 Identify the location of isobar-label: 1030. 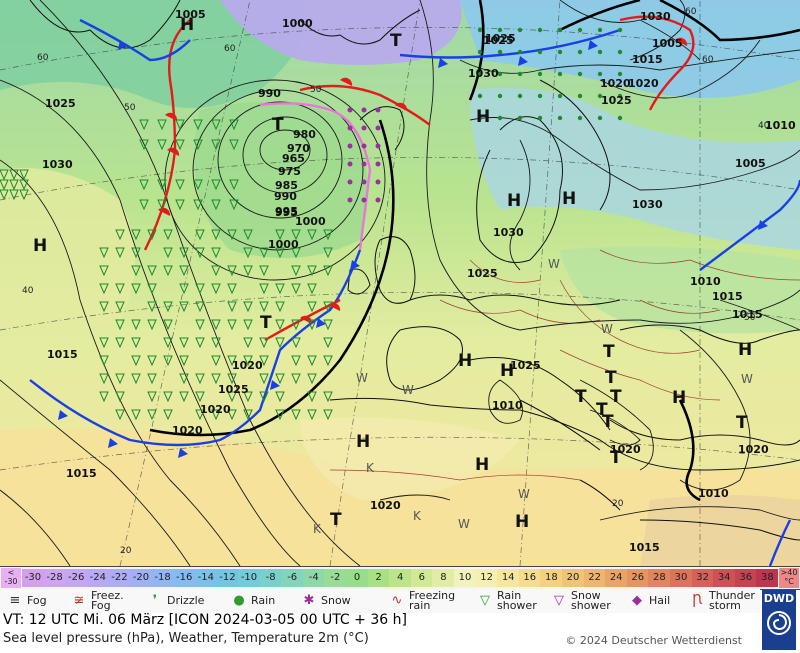
(508, 232).